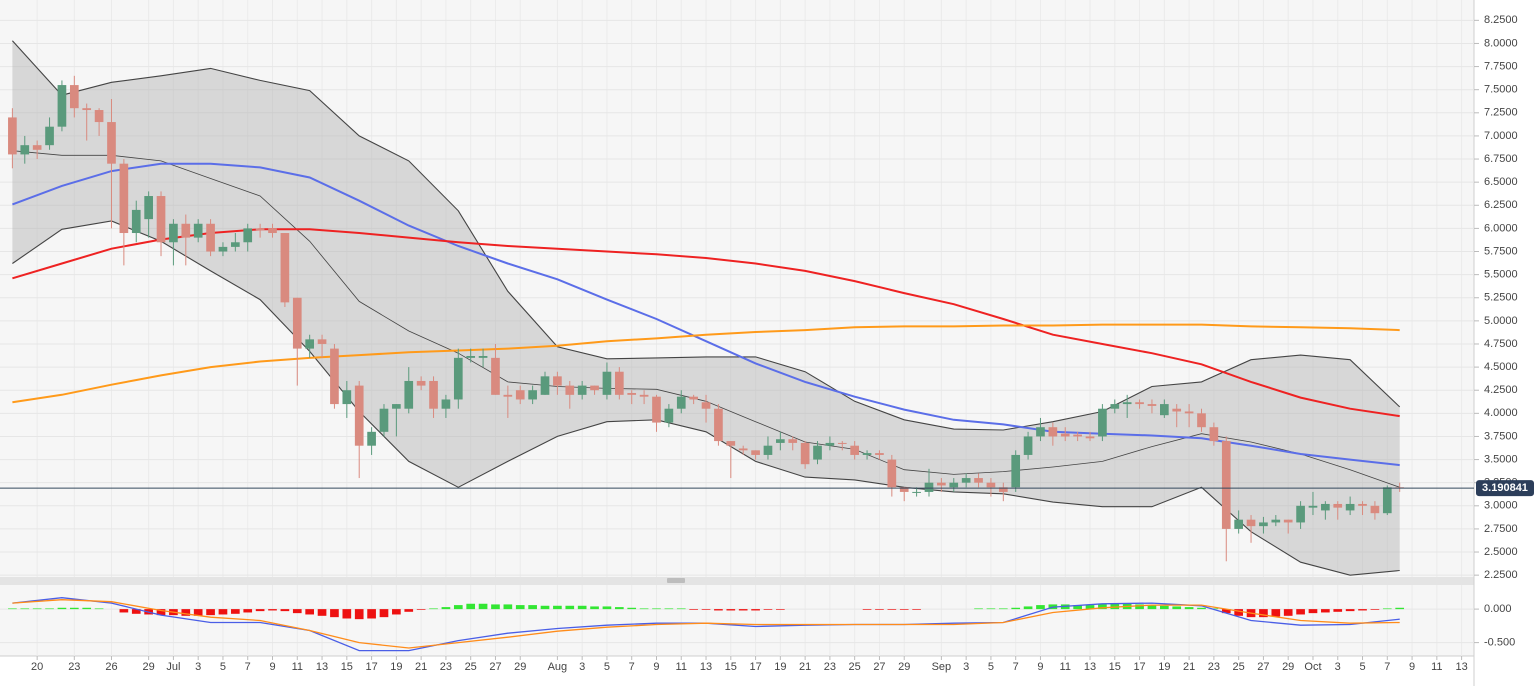 This screenshot has width=1536, height=686. I want to click on divider-handle, so click(676, 580).